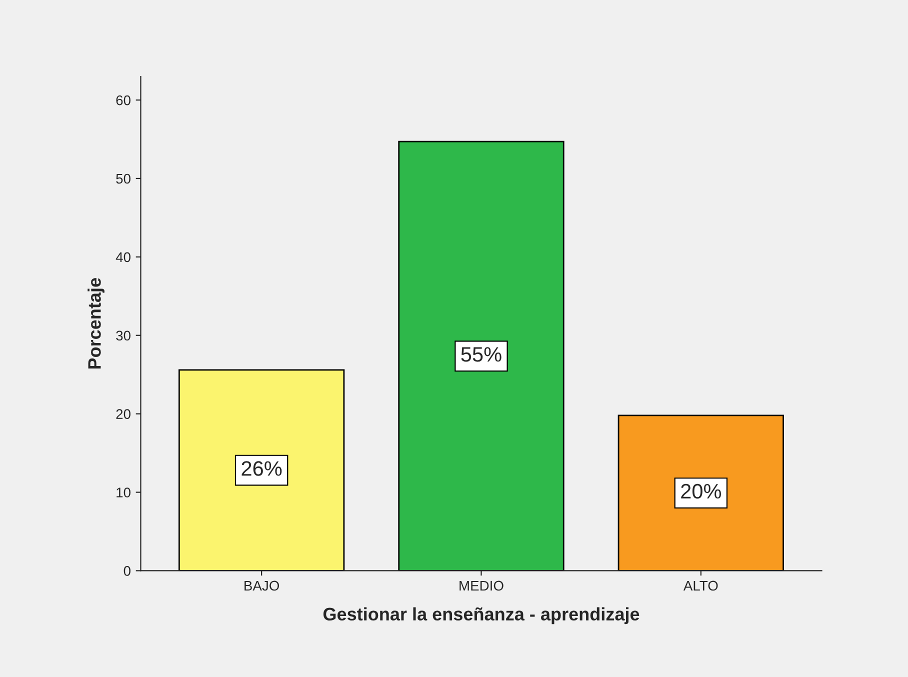 Image resolution: width=908 pixels, height=677 pixels. I want to click on x-tick-label: BAJO, so click(262, 585).